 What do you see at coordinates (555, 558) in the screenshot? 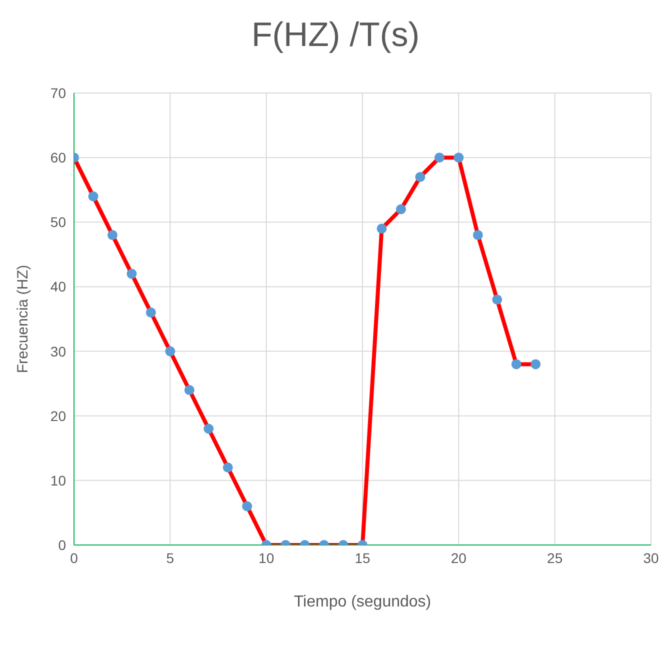
I see `x-tick-label: 25` at bounding box center [555, 558].